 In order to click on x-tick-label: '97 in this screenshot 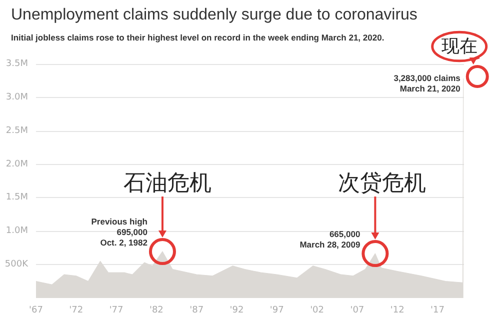, I will do `click(277, 311)`.